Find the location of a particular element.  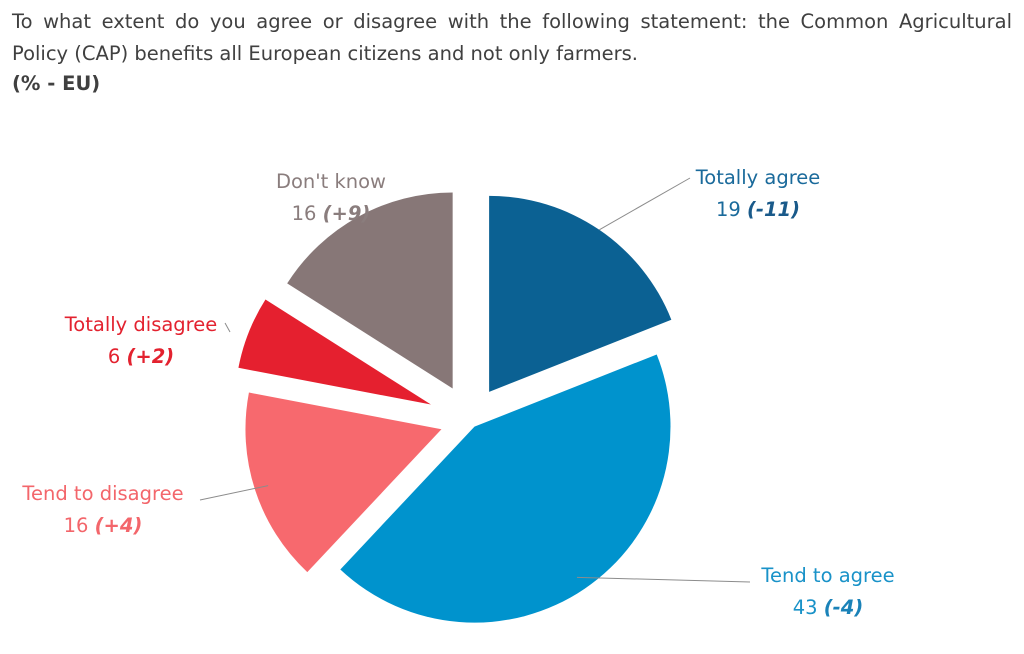

pie-slice-tend-to-agree is located at coordinates (505, 488).